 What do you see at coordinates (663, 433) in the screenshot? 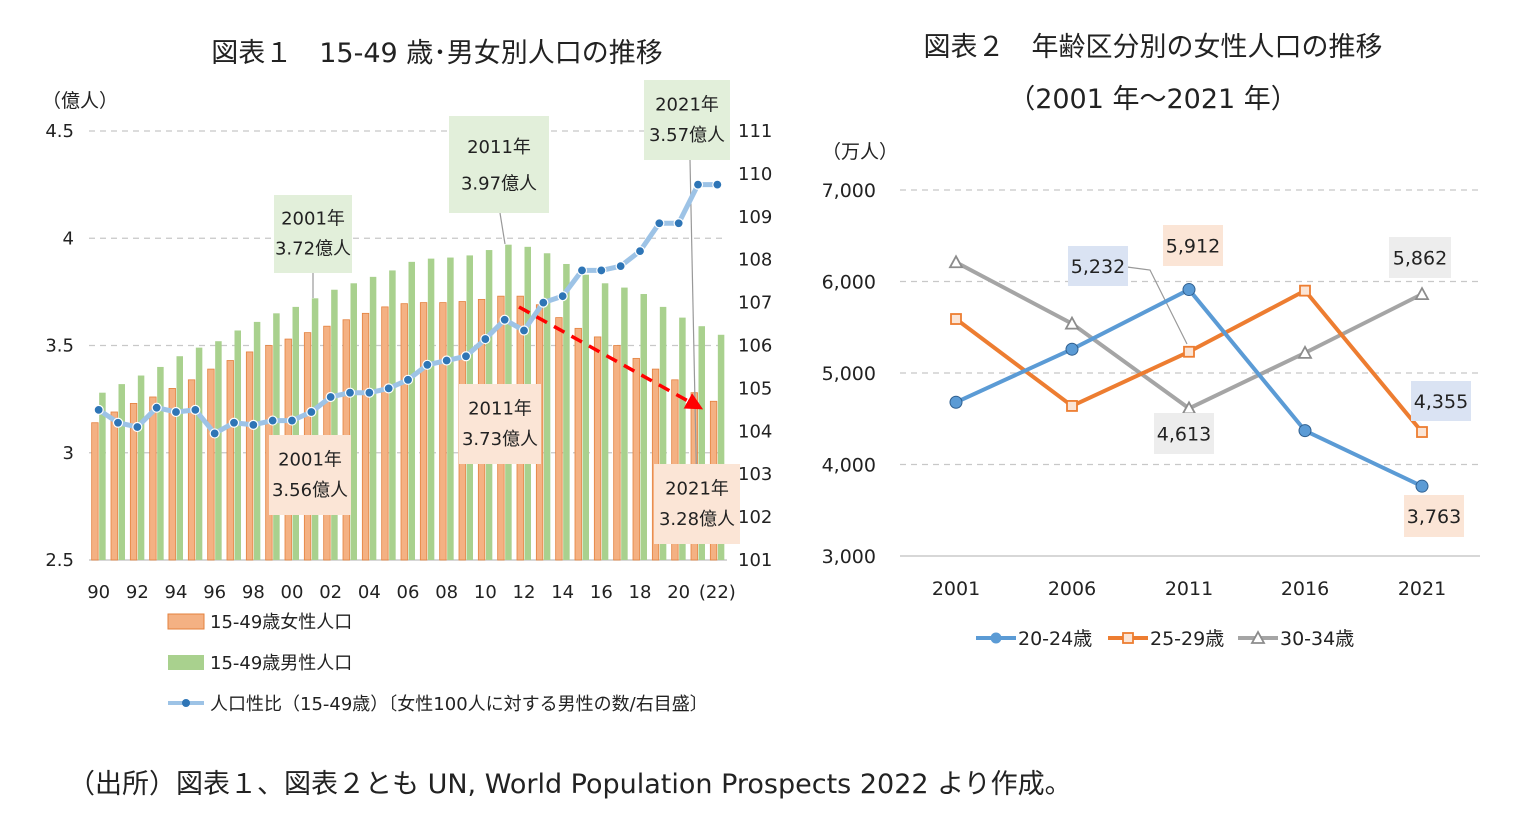
I see `male-bar-2019` at bounding box center [663, 433].